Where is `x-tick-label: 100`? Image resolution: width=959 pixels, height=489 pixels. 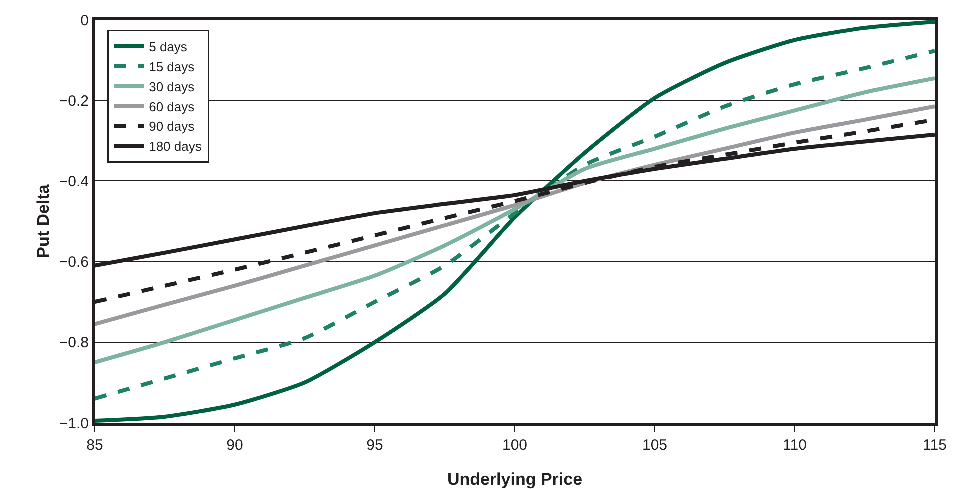 x-tick-label: 100 is located at coordinates (515, 445).